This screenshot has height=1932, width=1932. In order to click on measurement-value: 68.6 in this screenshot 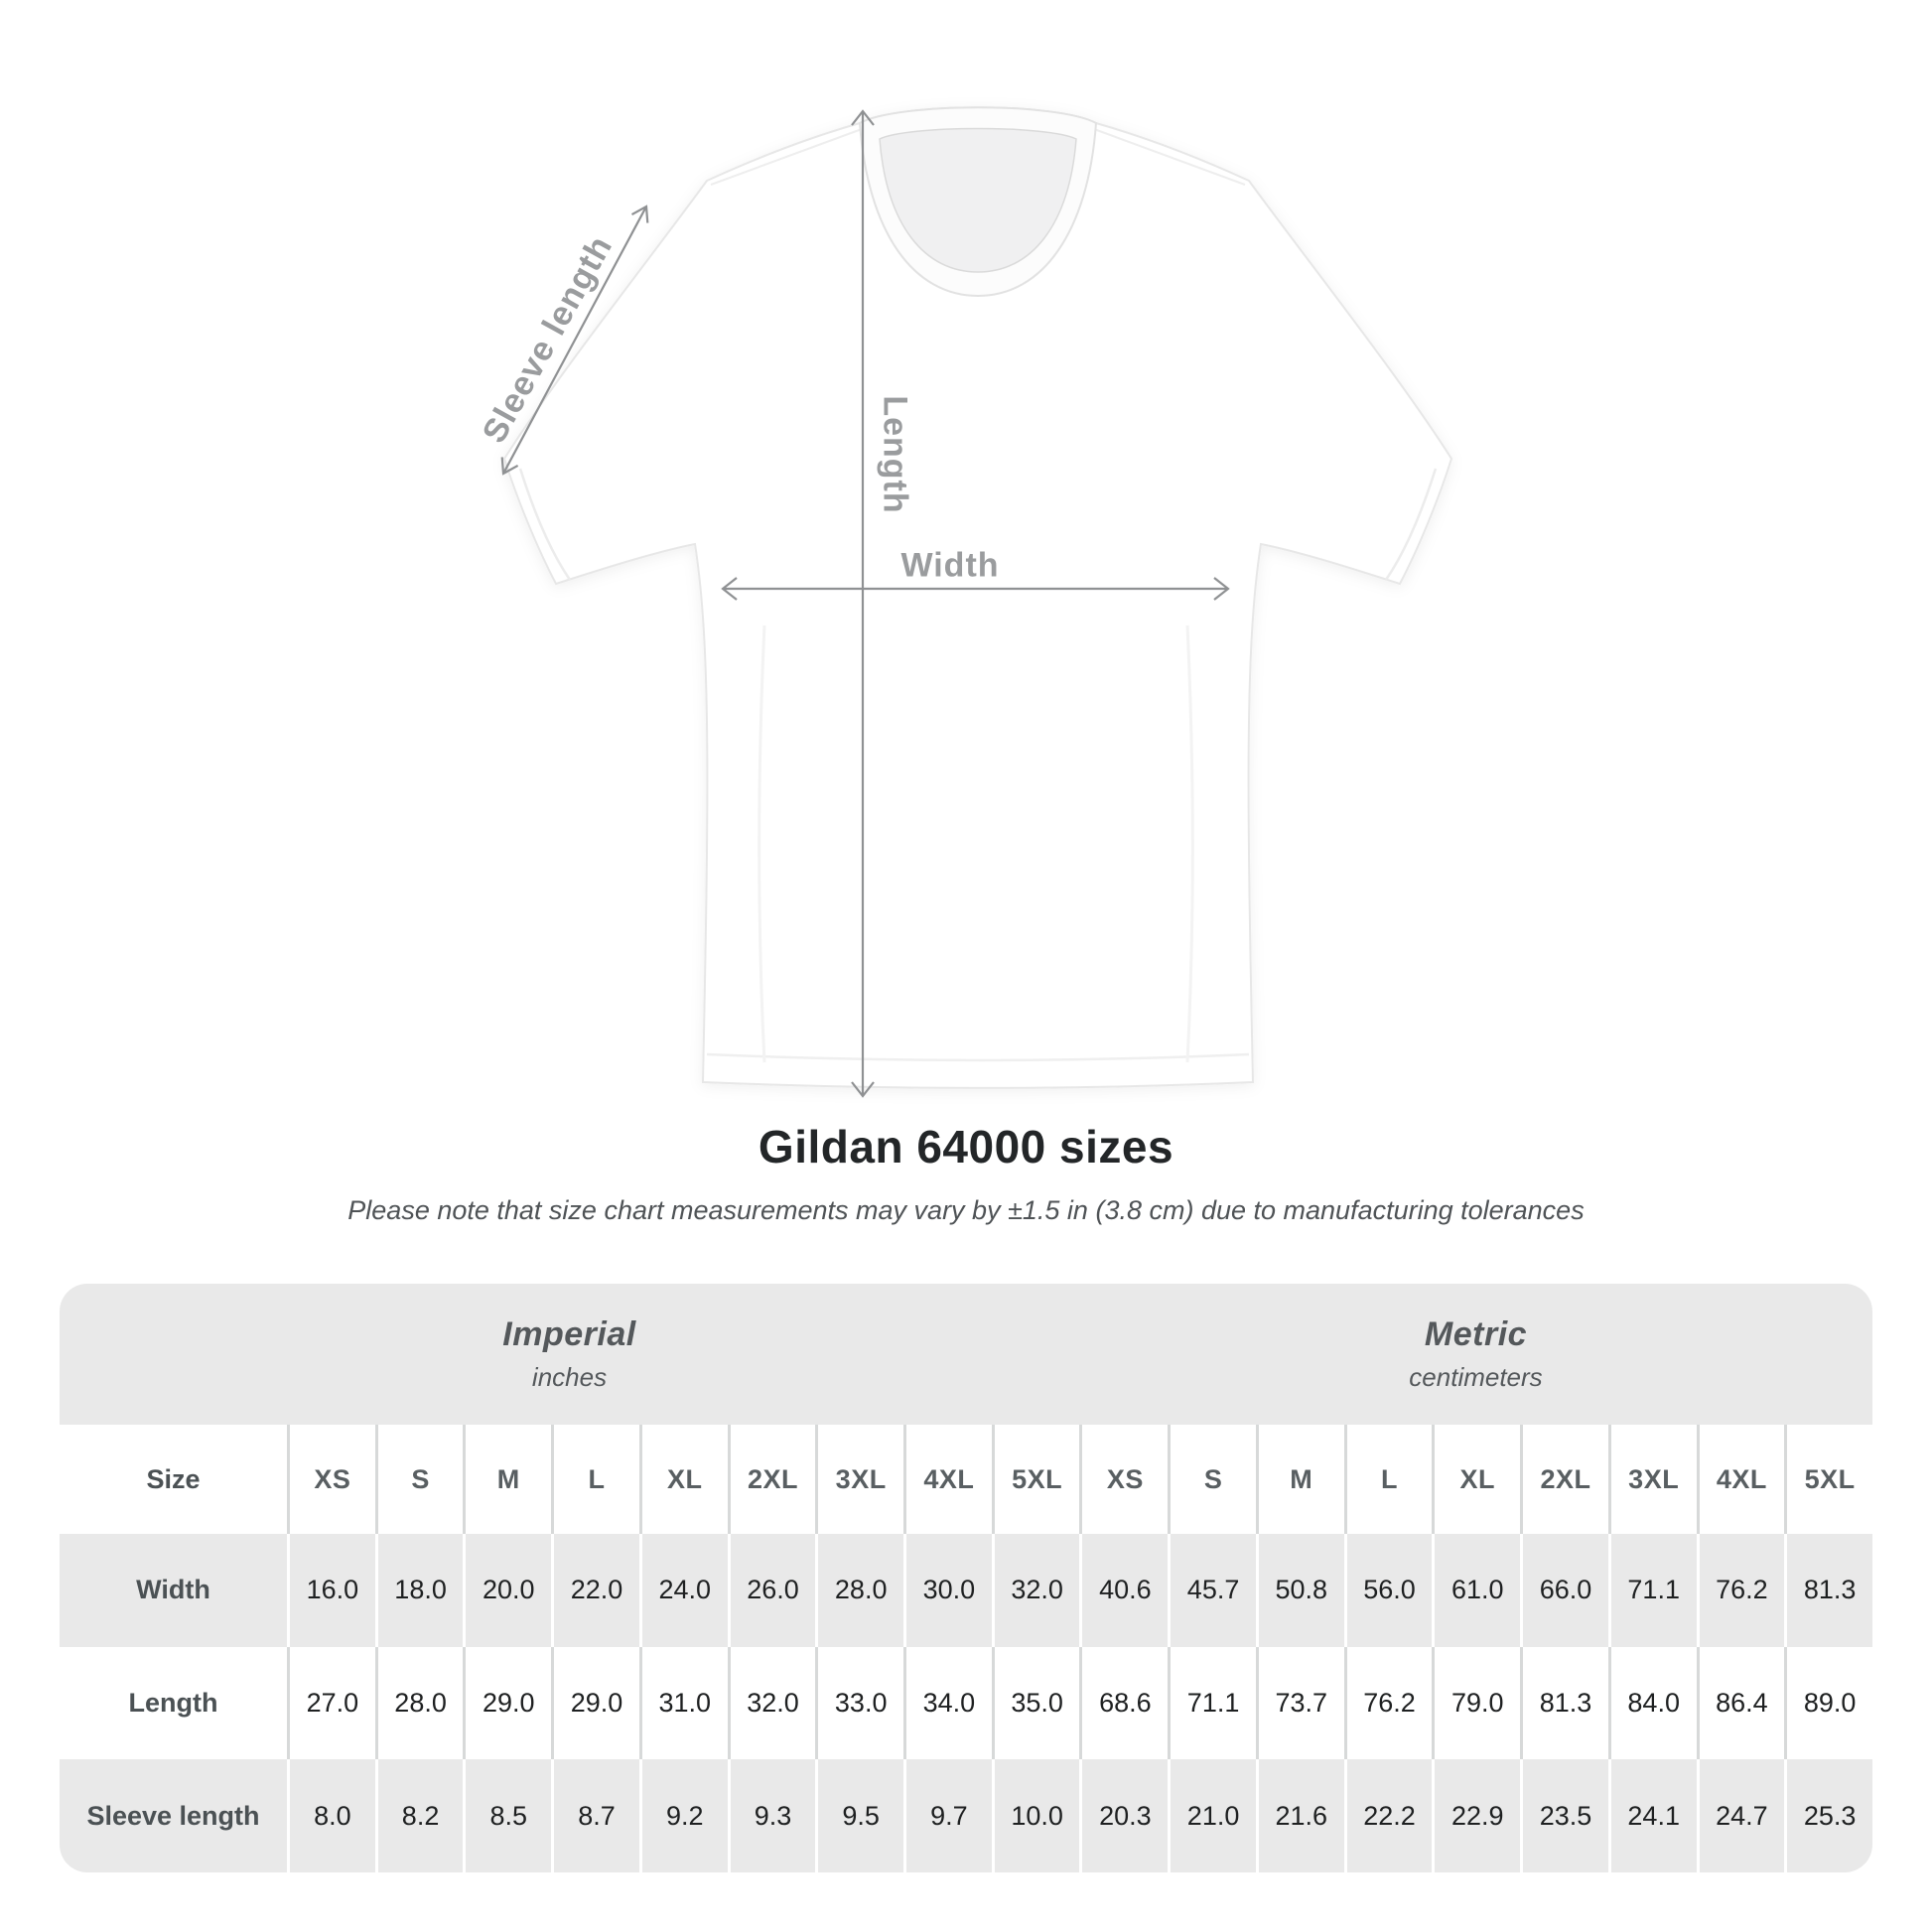, I will do `click(1124, 1703)`.